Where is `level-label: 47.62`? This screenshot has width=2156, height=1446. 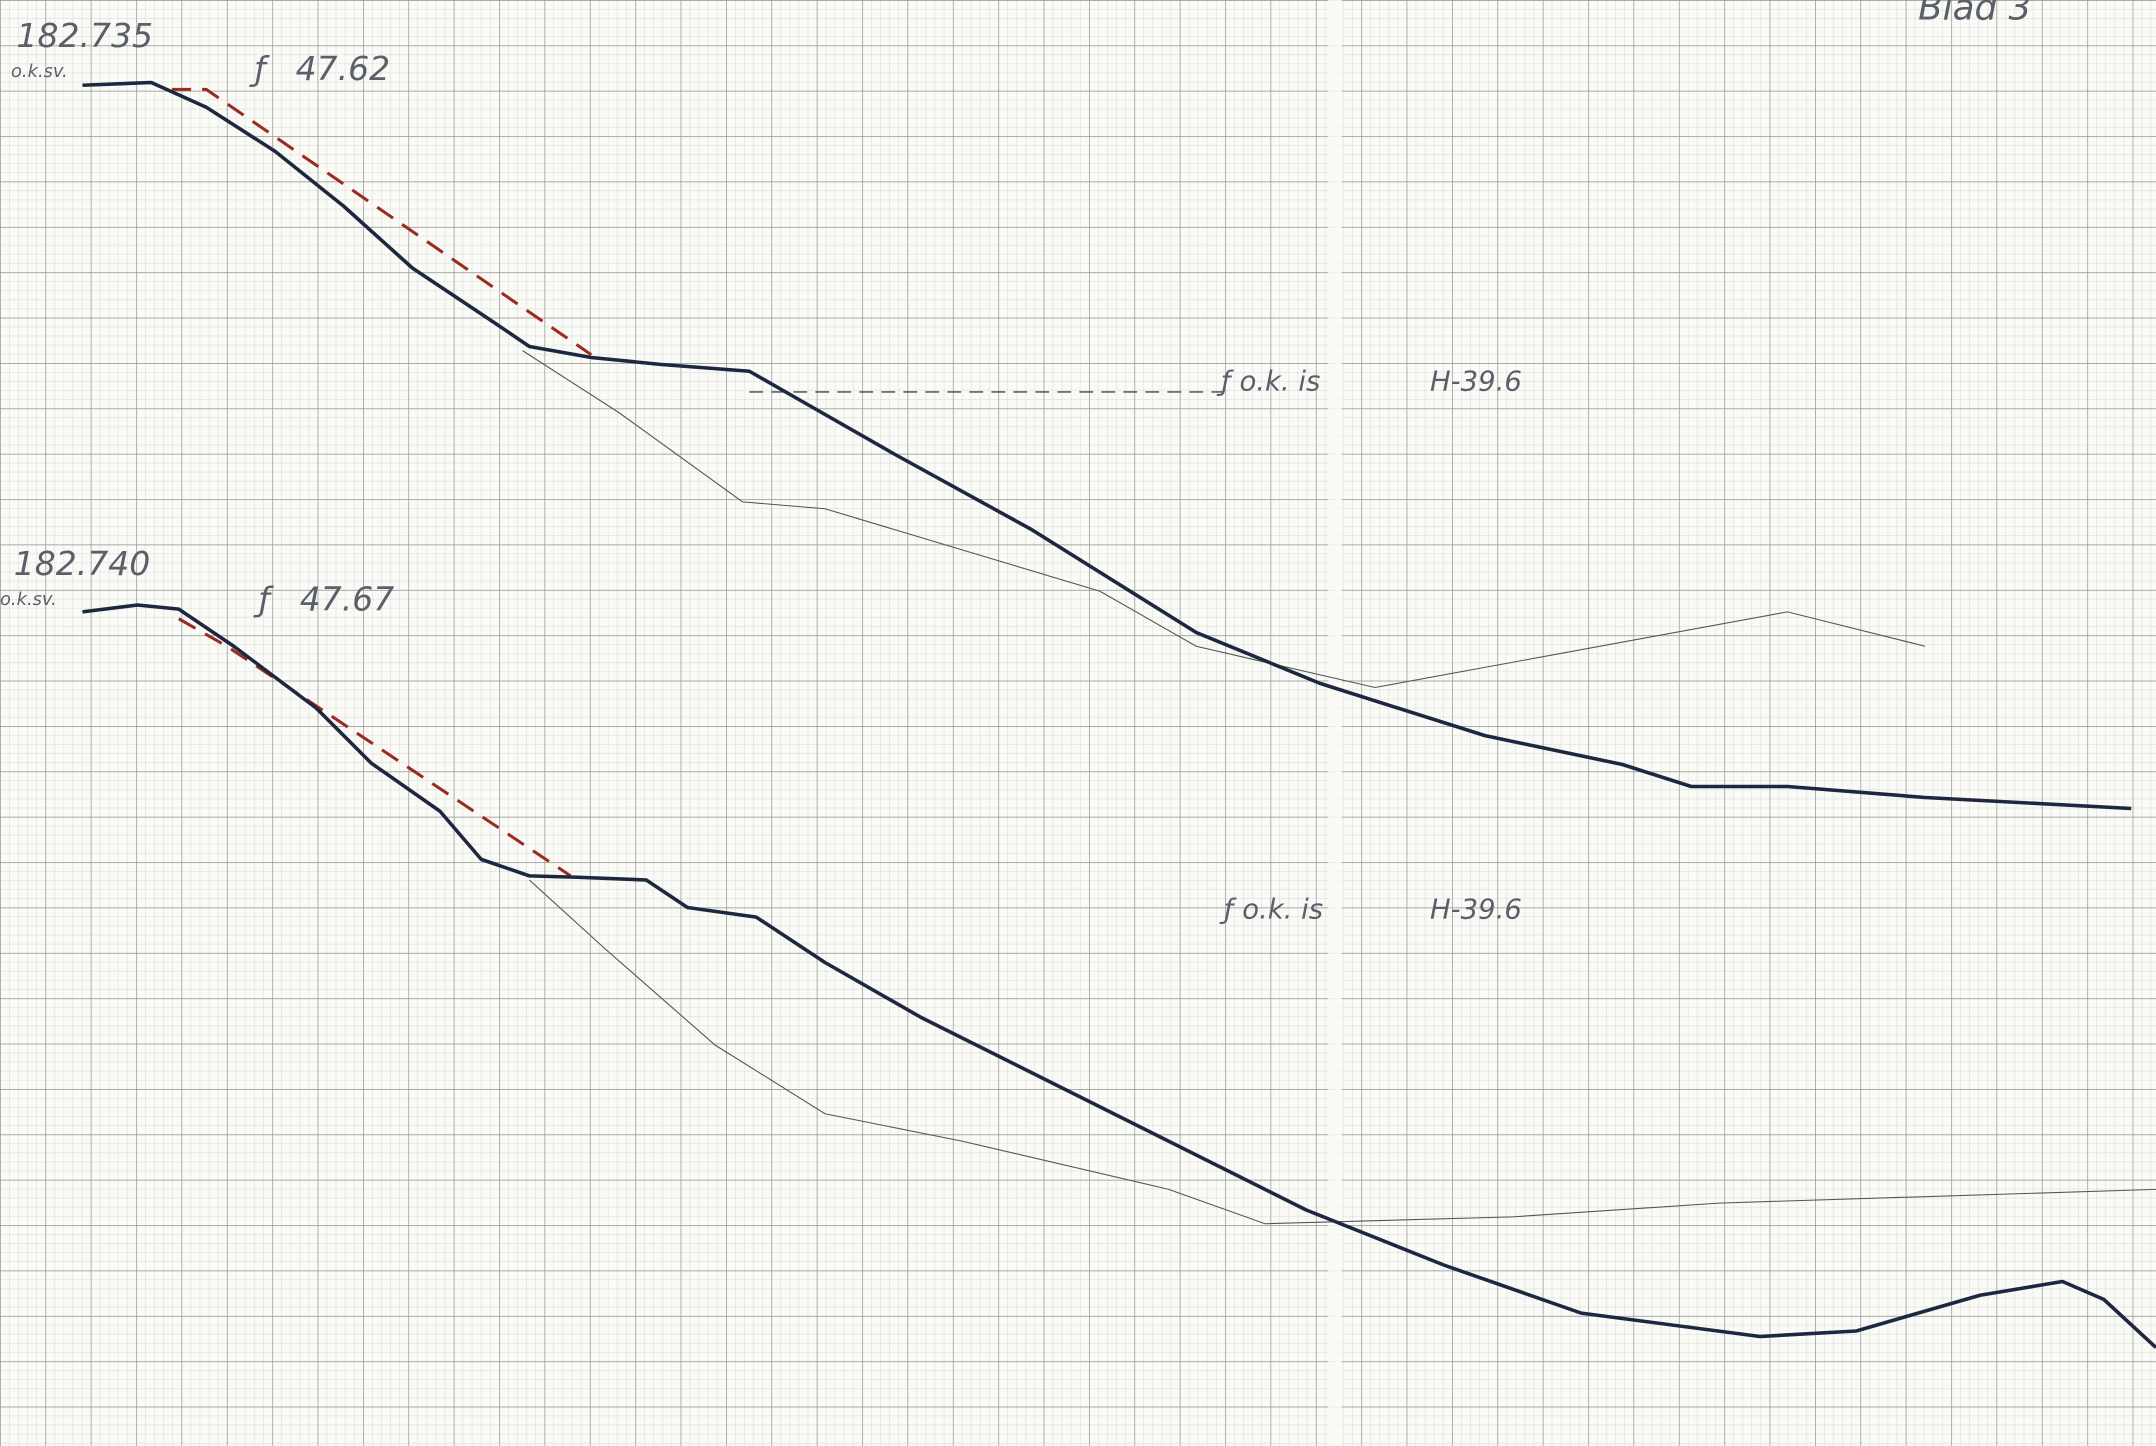
level-label: 47.62 is located at coordinates (343, 68).